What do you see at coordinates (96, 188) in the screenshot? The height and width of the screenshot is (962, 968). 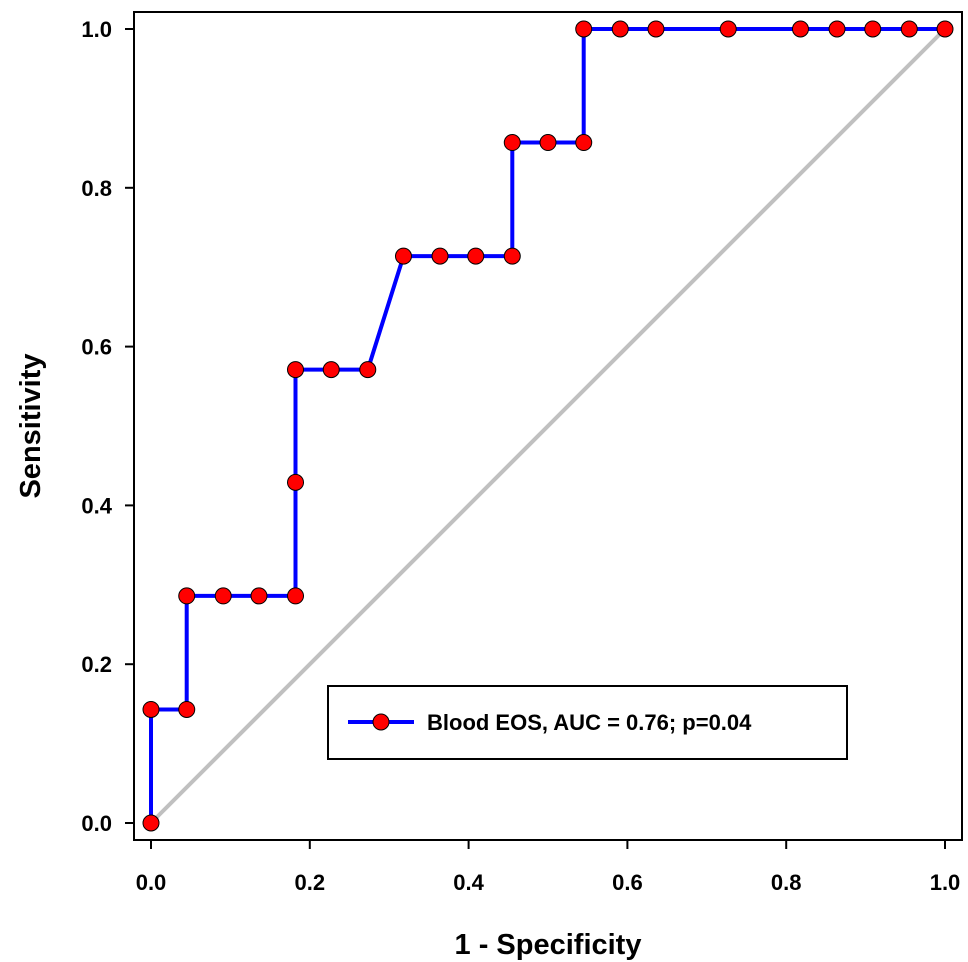 I see `y-tick-label: 0.8` at bounding box center [96, 188].